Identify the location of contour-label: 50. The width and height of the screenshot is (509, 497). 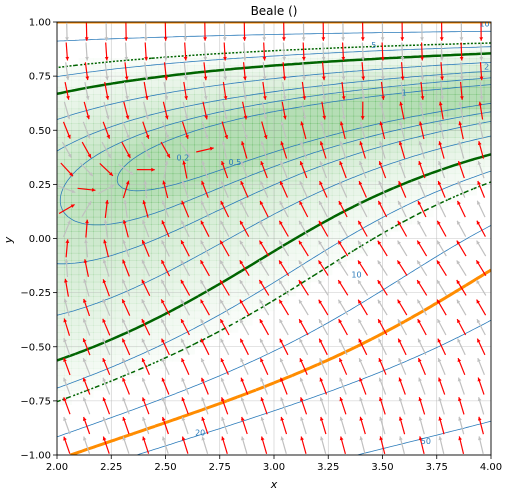
(426, 441).